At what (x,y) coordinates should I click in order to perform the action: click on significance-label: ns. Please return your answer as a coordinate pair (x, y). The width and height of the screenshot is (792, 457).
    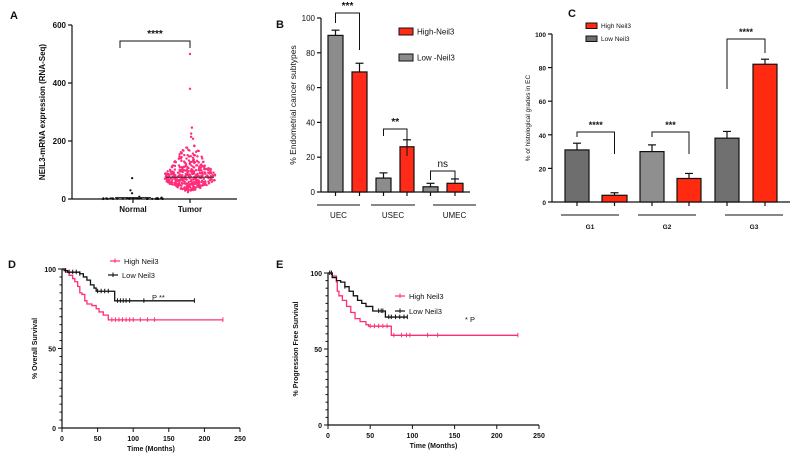
    Looking at the image, I should click on (442, 164).